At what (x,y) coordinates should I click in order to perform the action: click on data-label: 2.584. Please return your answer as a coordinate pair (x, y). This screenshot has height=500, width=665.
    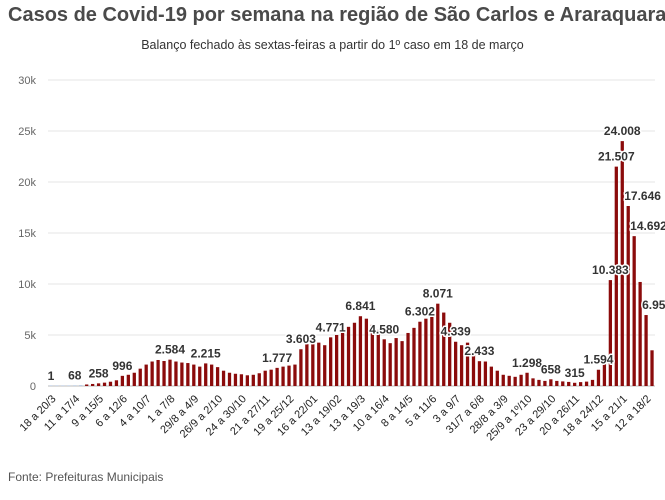
    Looking at the image, I should click on (170, 350).